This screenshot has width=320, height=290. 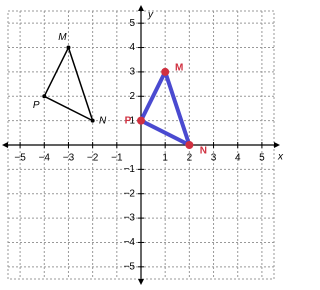 I want to click on y-tick-label: −2, so click(x=130, y=193).